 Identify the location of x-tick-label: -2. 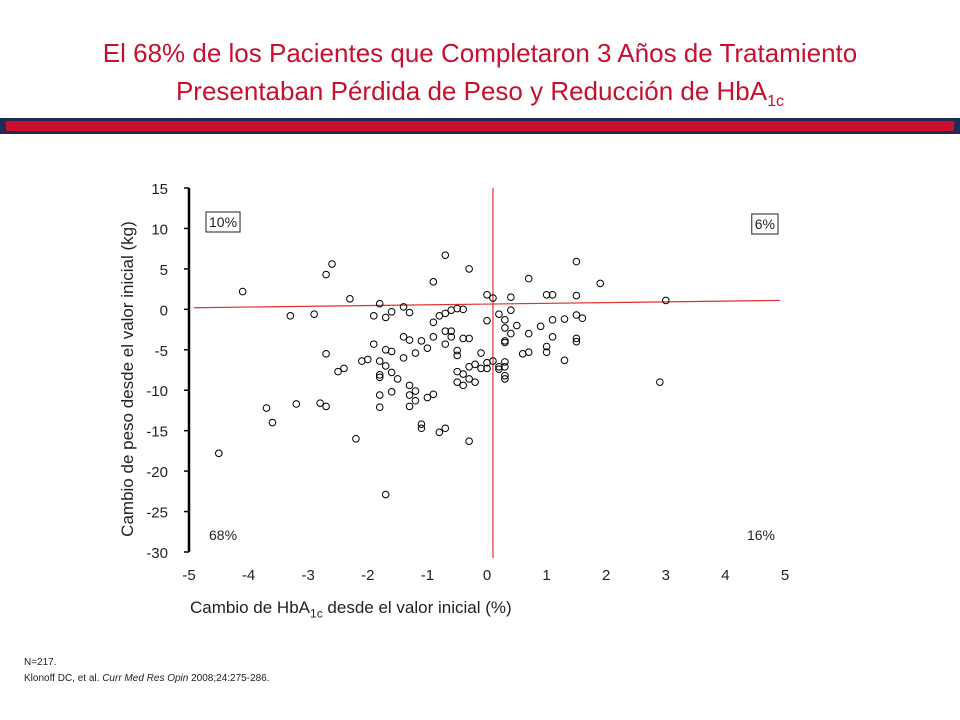
(367, 575).